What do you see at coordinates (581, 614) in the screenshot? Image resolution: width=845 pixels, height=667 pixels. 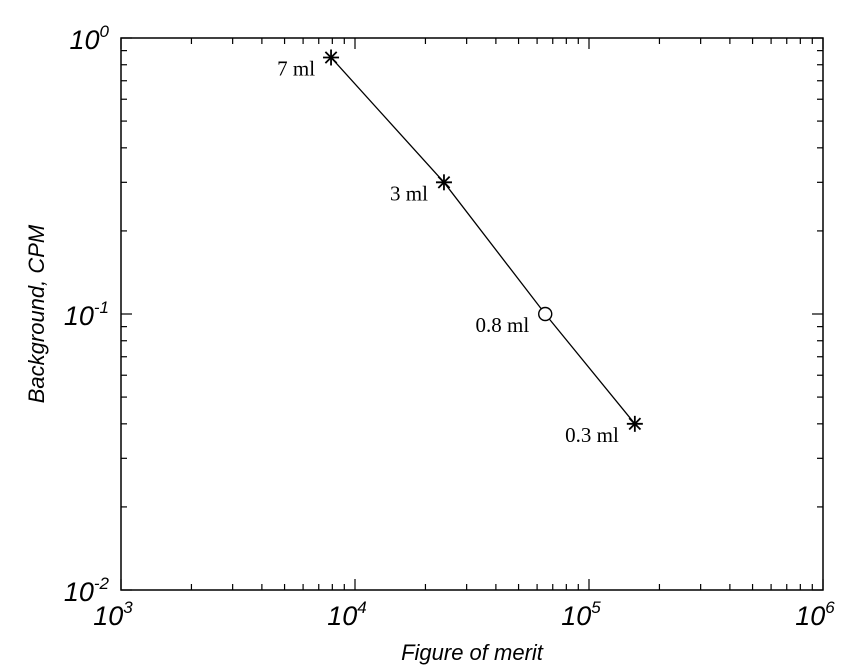 I see `x-tick-label: 10⁵` at bounding box center [581, 614].